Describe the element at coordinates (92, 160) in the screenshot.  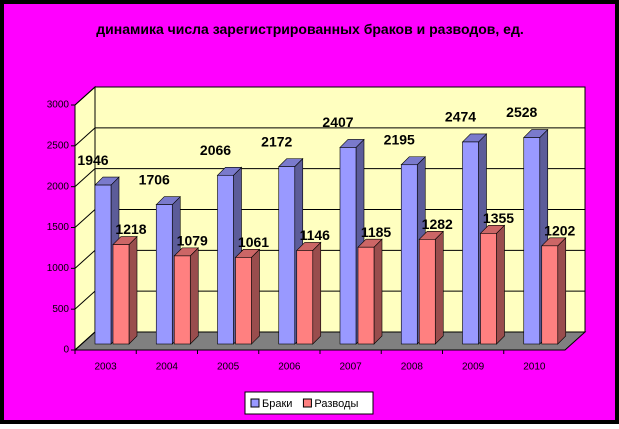
I see `data-label: 1946` at that location.